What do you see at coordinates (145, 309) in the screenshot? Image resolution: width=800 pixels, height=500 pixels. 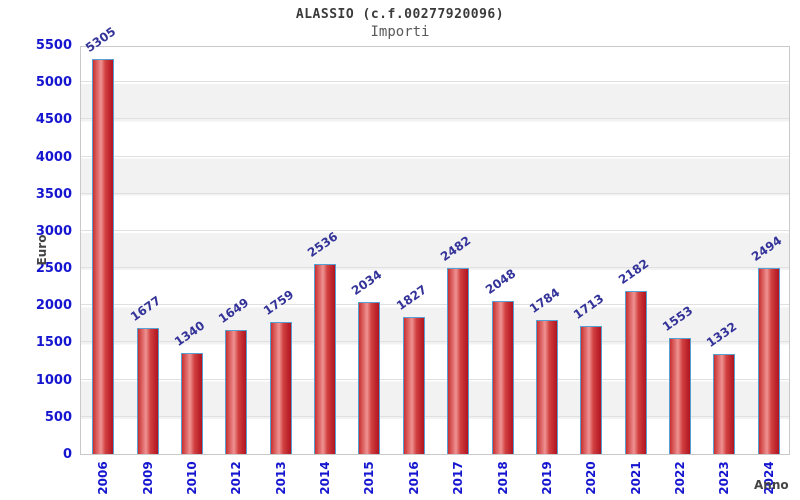 I see `bar-value-label: 1677` at bounding box center [145, 309].